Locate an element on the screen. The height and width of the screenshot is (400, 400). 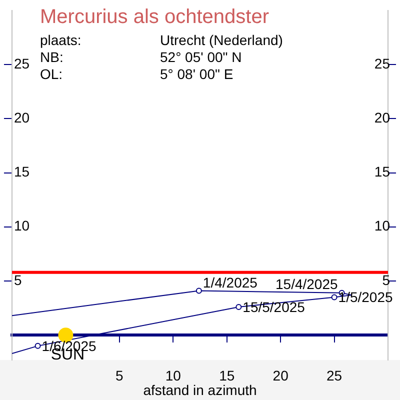
y2-tick-label: 25 is located at coordinates (382, 63).